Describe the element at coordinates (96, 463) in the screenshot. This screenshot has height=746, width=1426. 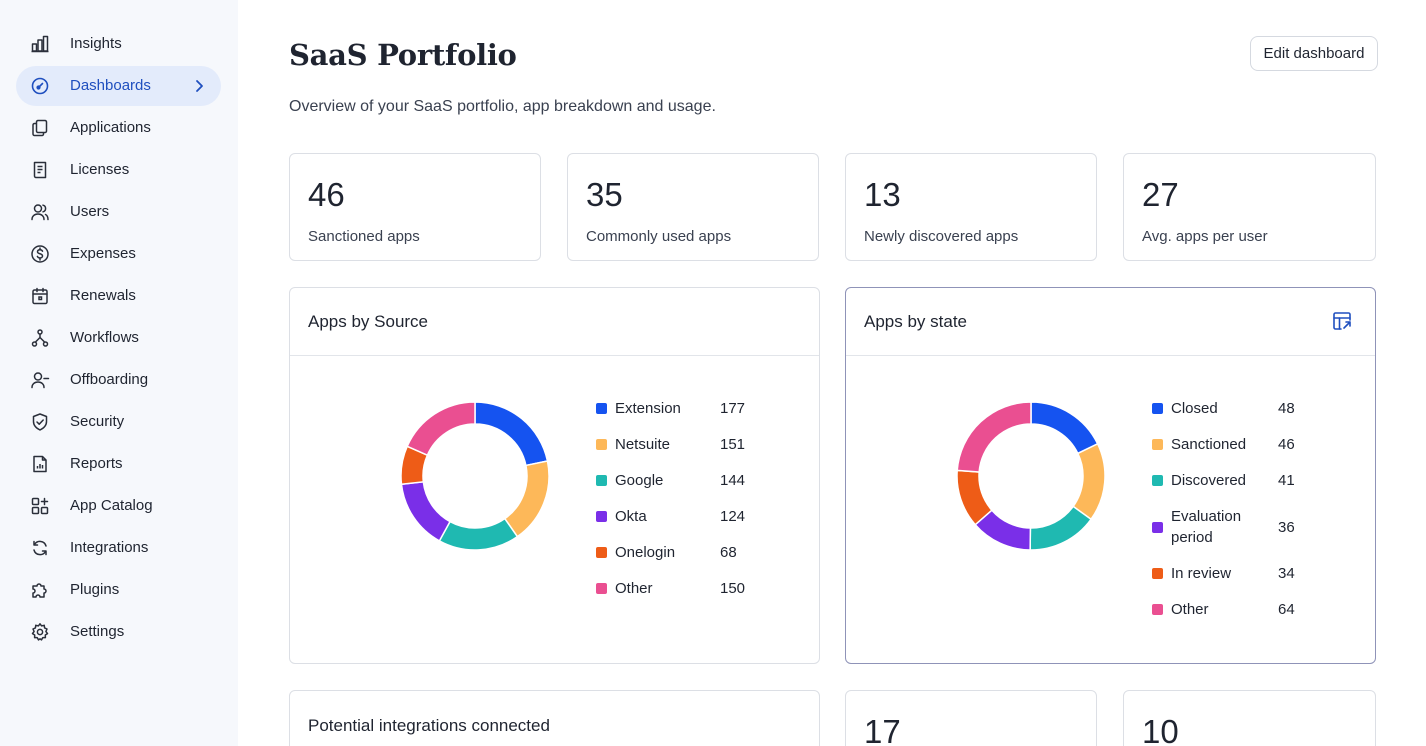
I see `sidebar-item-label: Reports` at that location.